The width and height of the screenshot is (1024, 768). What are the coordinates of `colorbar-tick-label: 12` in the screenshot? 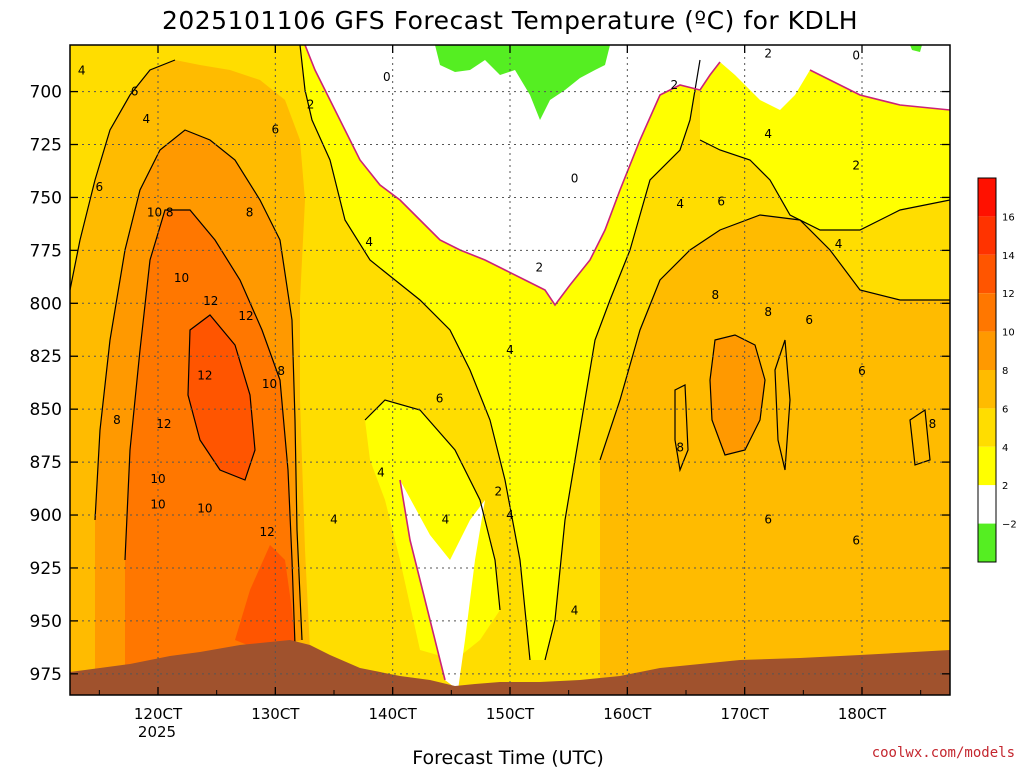 It's located at (1008, 294).